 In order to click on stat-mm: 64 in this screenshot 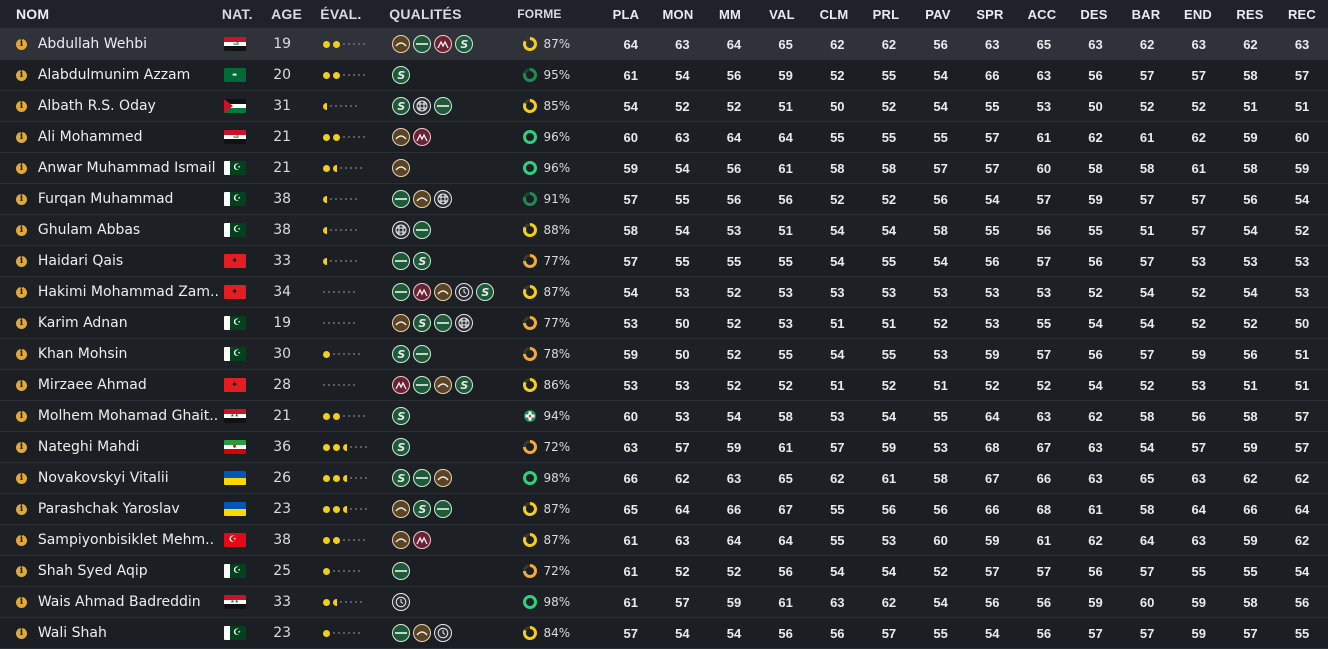, I will do `click(734, 540)`.